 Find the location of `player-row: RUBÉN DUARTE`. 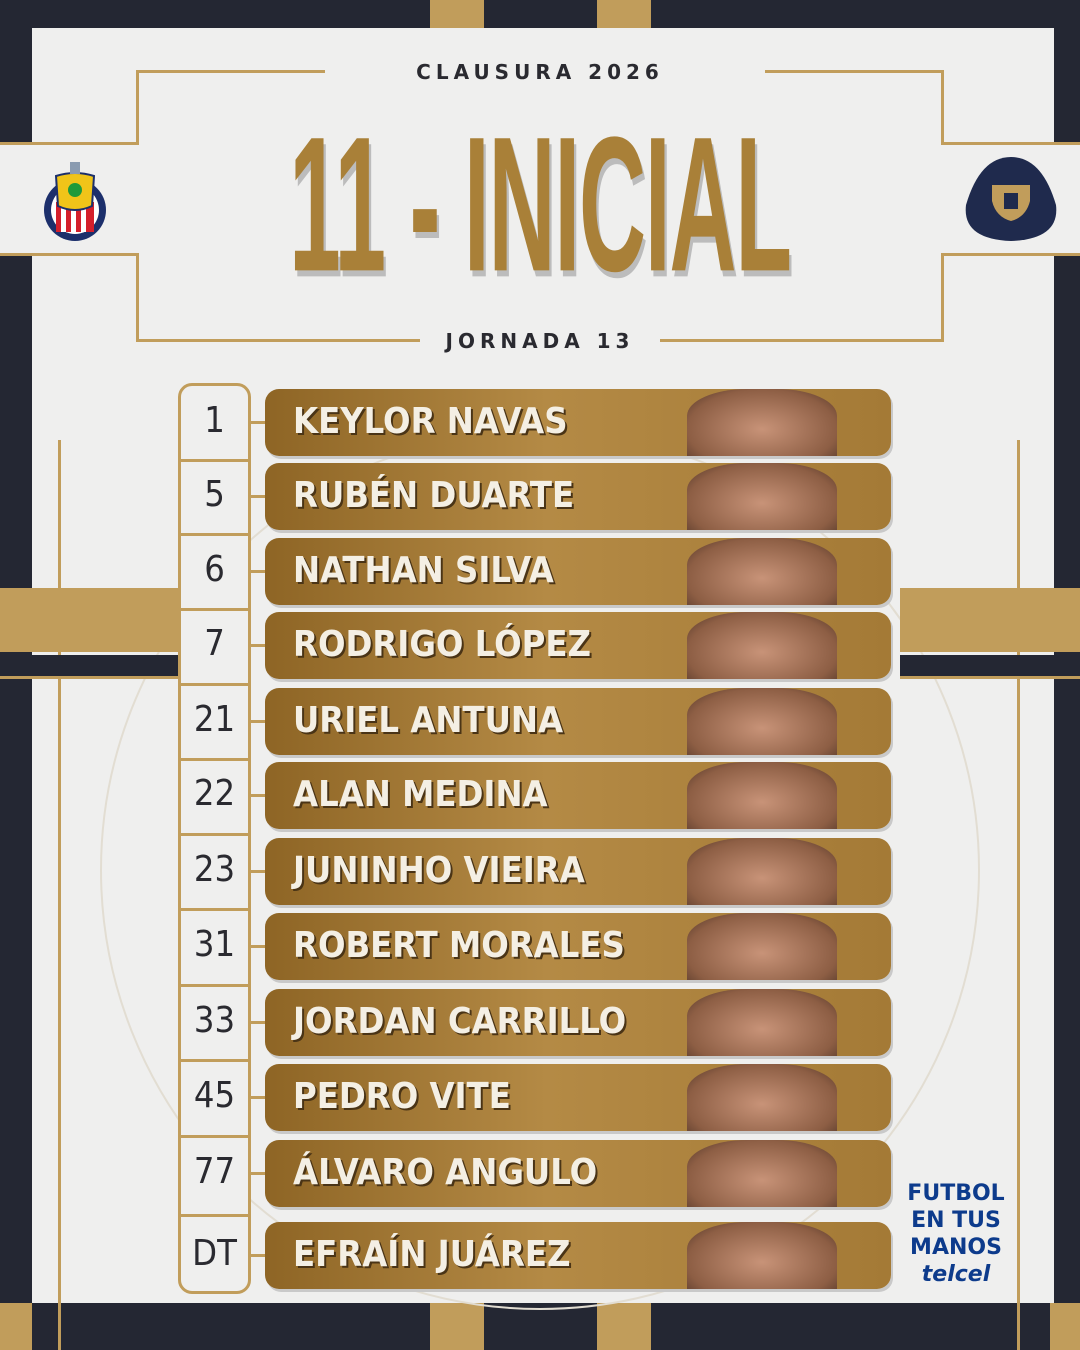

player-row: RUBÉN DUARTE is located at coordinates (578, 496).